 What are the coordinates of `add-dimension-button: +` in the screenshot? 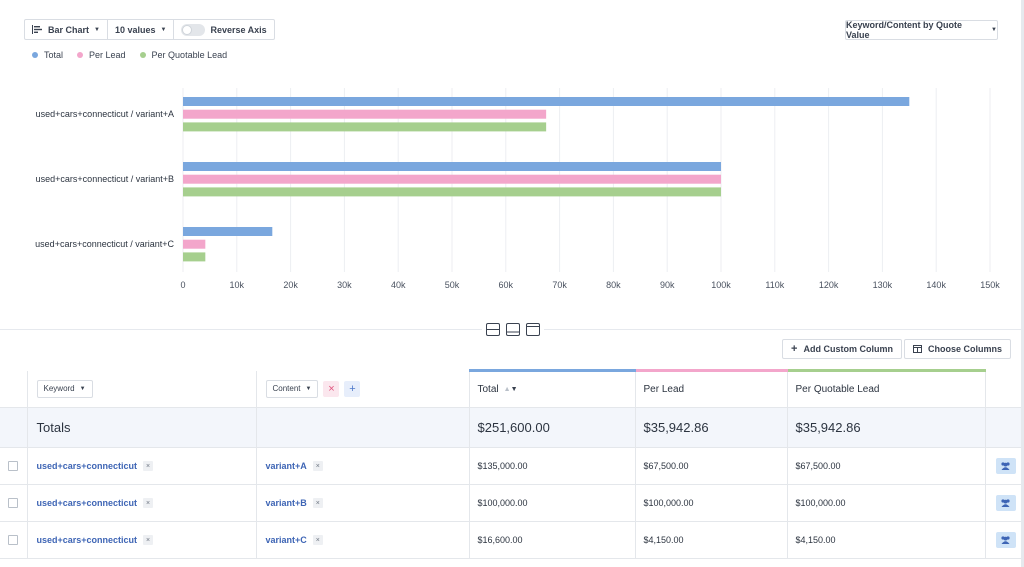 It's located at (352, 388).